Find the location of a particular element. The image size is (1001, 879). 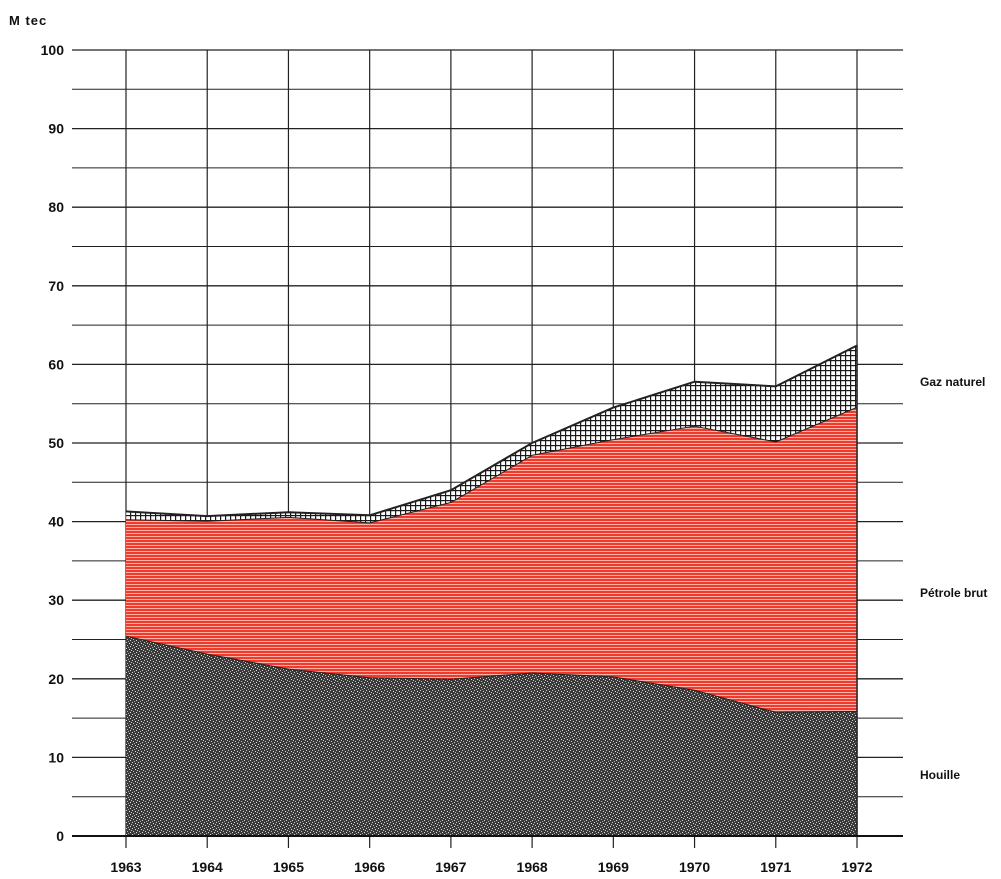

series-label: Pétrole brut is located at coordinates (953, 593).